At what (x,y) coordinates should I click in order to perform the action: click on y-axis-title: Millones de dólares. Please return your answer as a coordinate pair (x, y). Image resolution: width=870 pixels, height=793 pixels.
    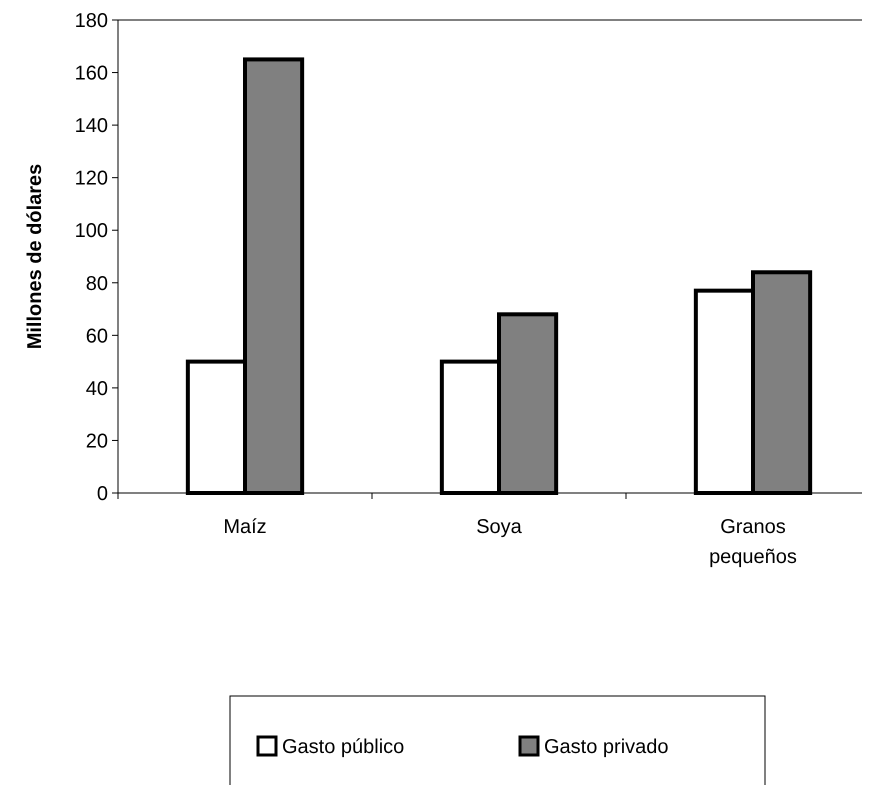
    Looking at the image, I should click on (35, 257).